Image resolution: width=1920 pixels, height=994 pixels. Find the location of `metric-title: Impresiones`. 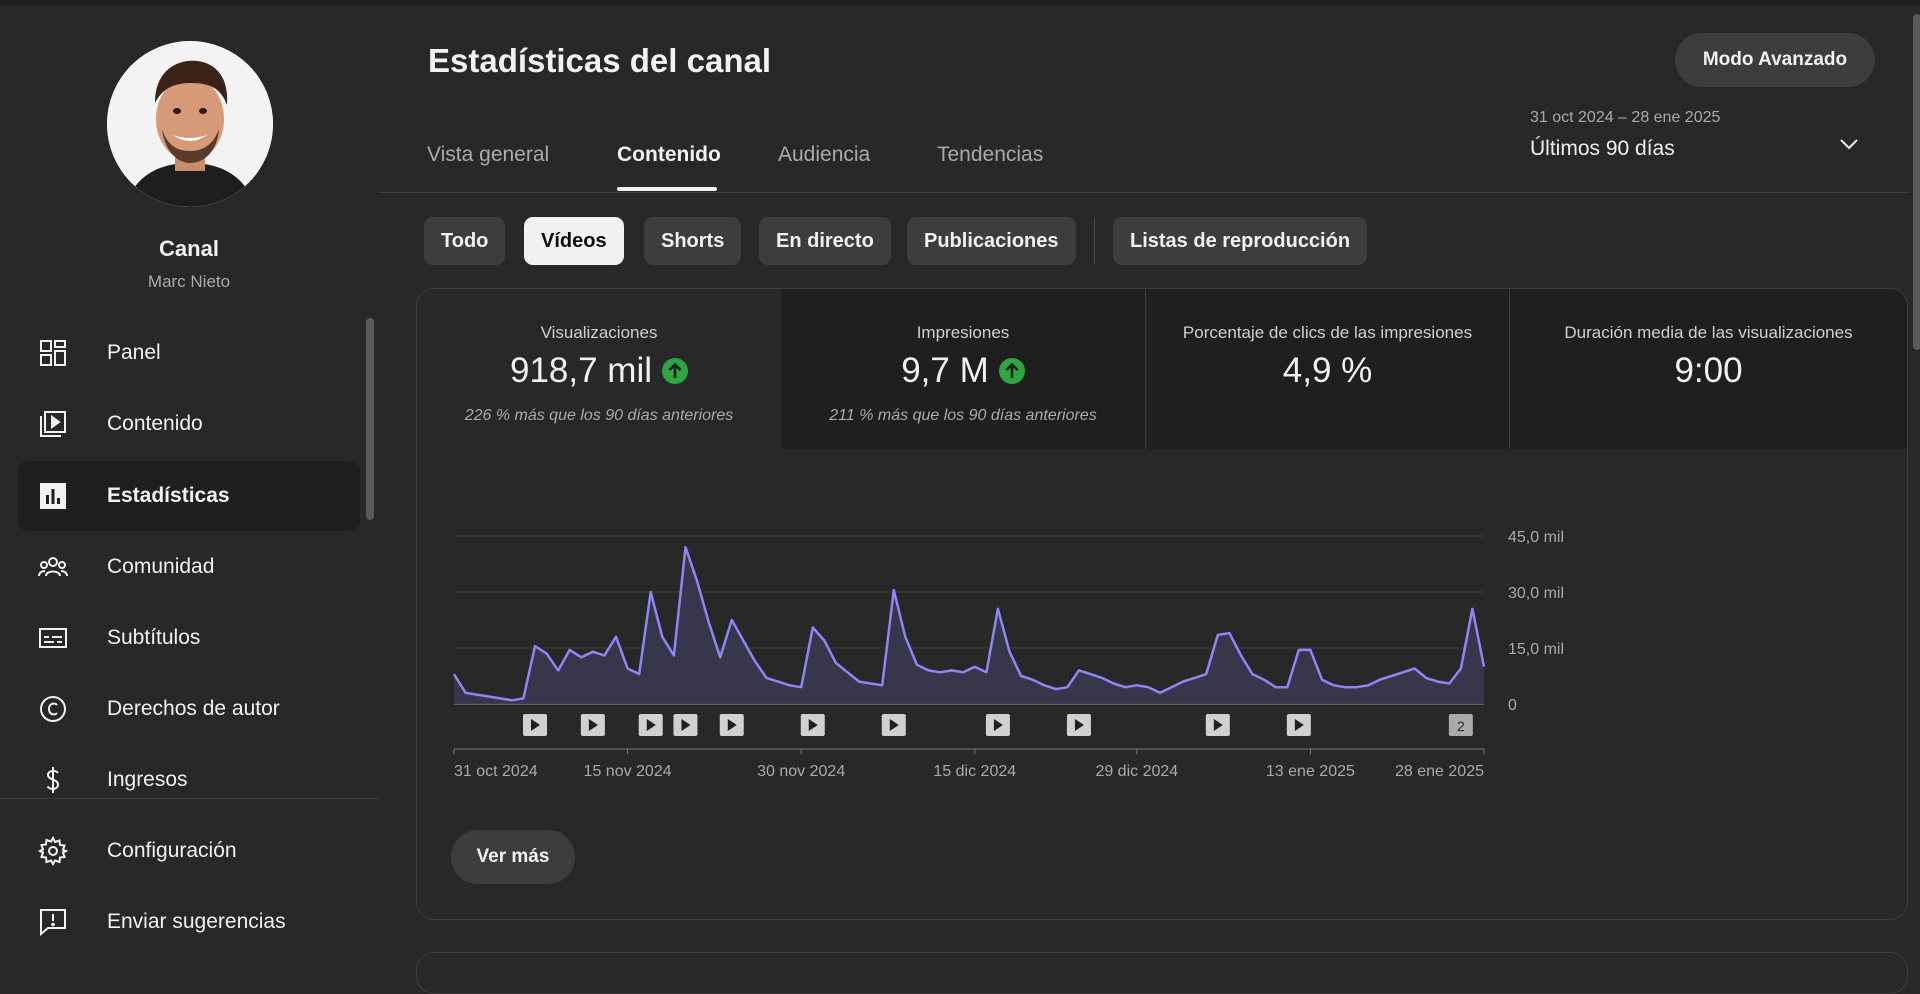

metric-title: Impresiones is located at coordinates (963, 332).